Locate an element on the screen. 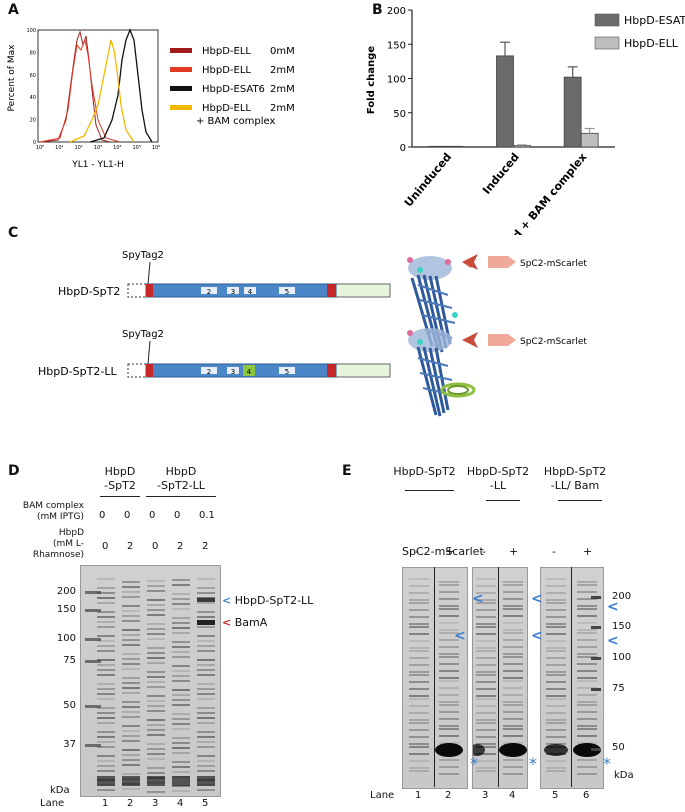 The height and width of the screenshot is (812, 685). d-kda: kDa is located at coordinates (60, 790).